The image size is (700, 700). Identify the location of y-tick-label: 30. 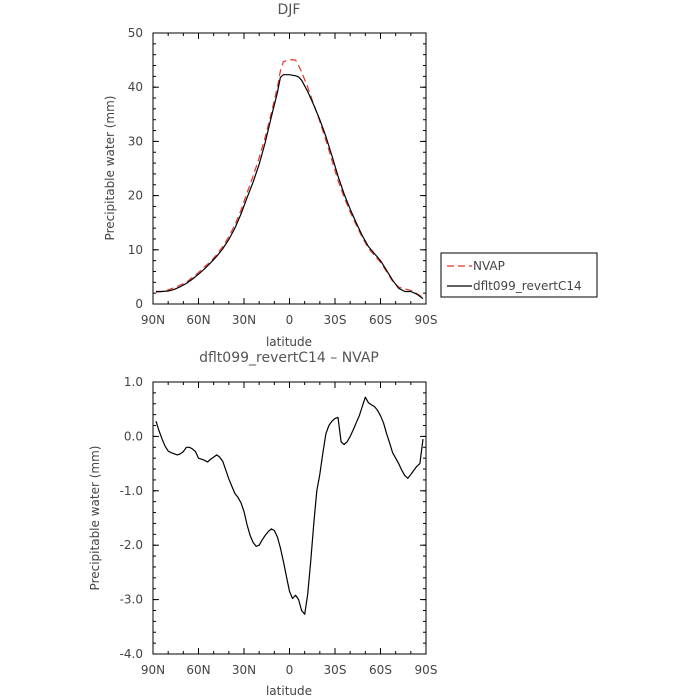
(135, 141).